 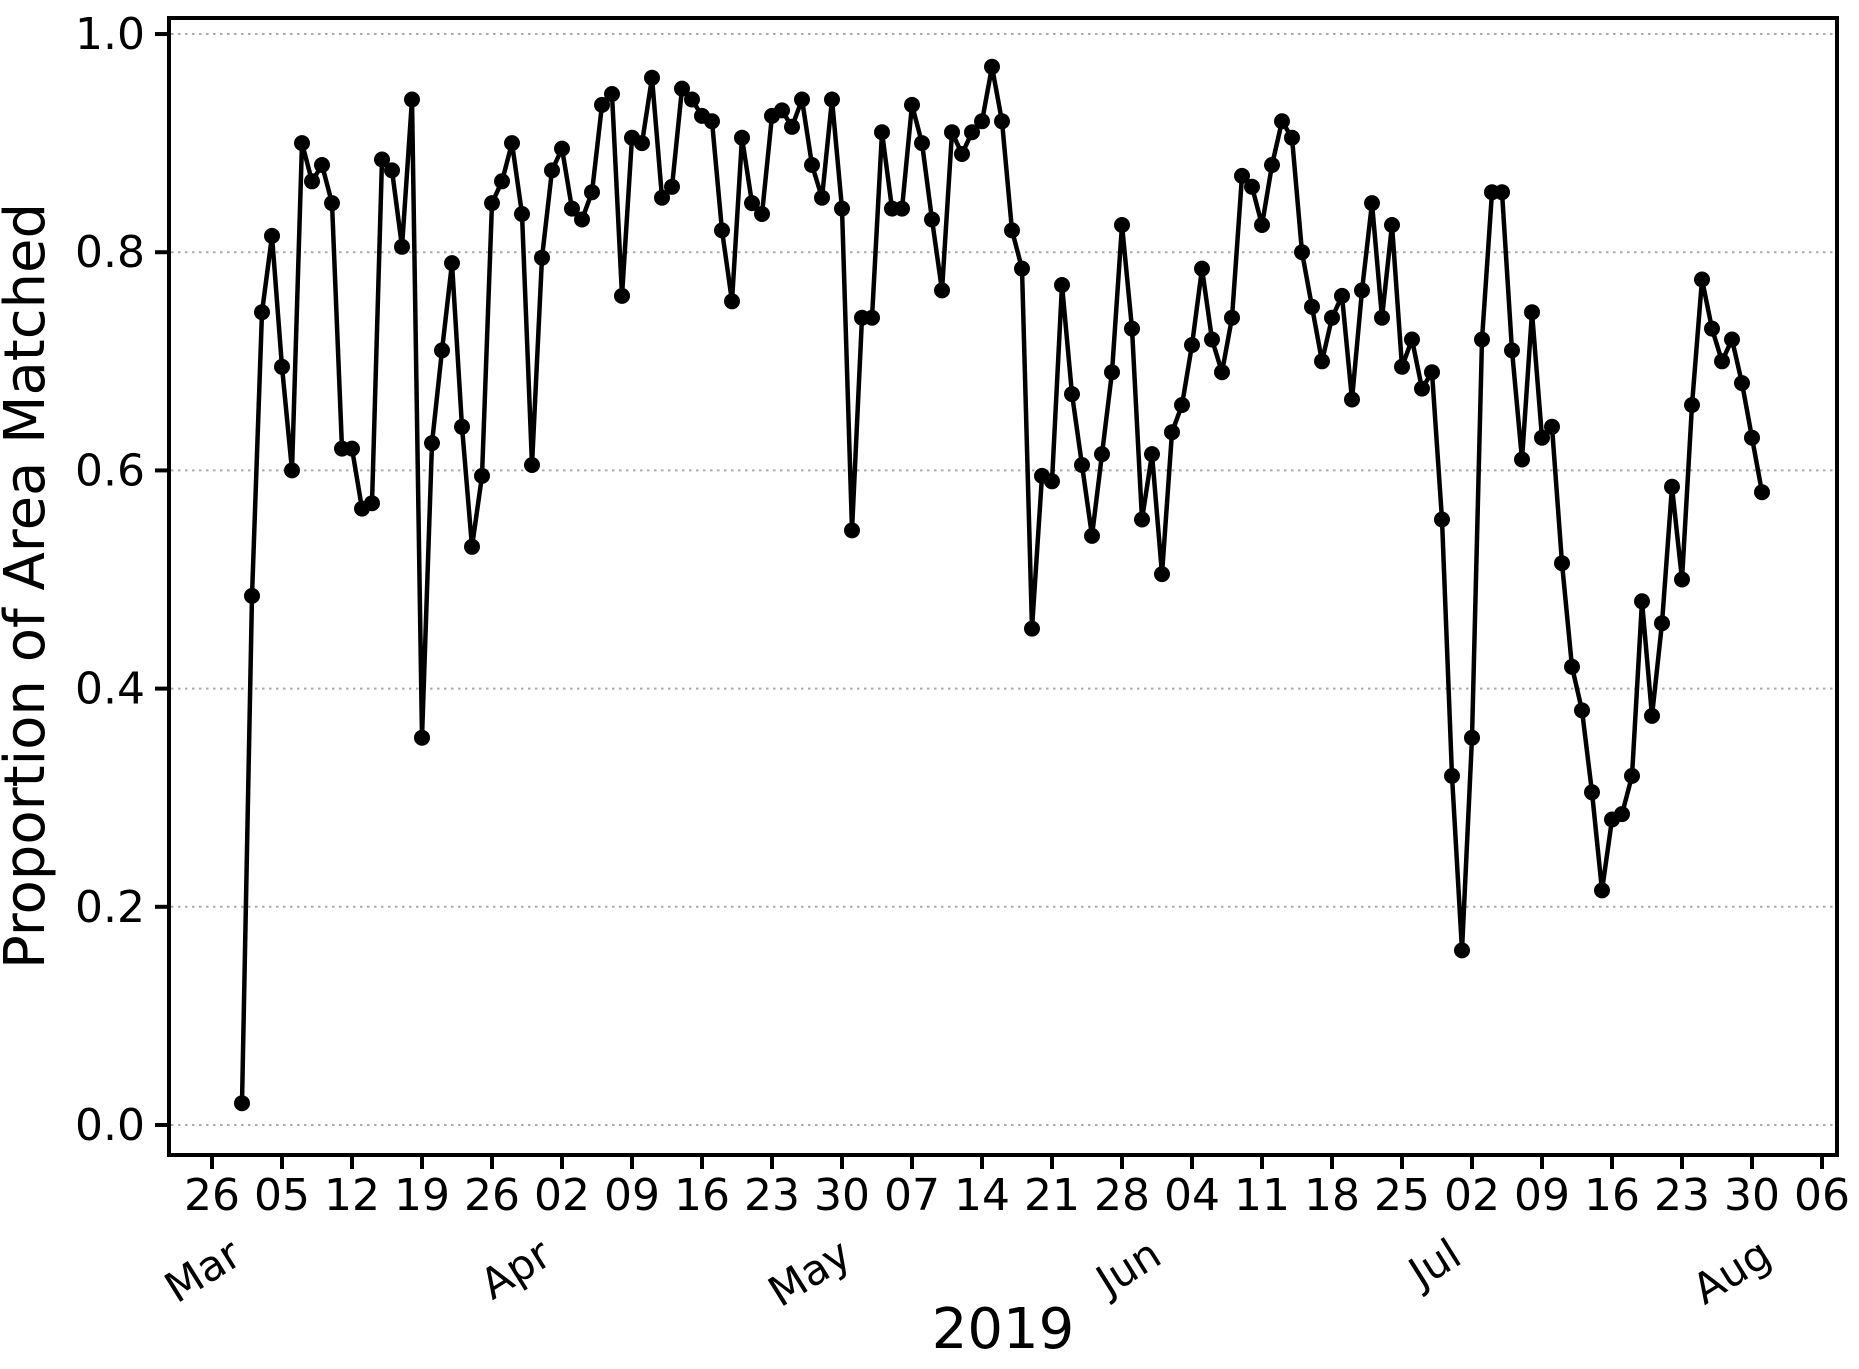 I want to click on x-tick-label: 25, so click(x=1402, y=1195).